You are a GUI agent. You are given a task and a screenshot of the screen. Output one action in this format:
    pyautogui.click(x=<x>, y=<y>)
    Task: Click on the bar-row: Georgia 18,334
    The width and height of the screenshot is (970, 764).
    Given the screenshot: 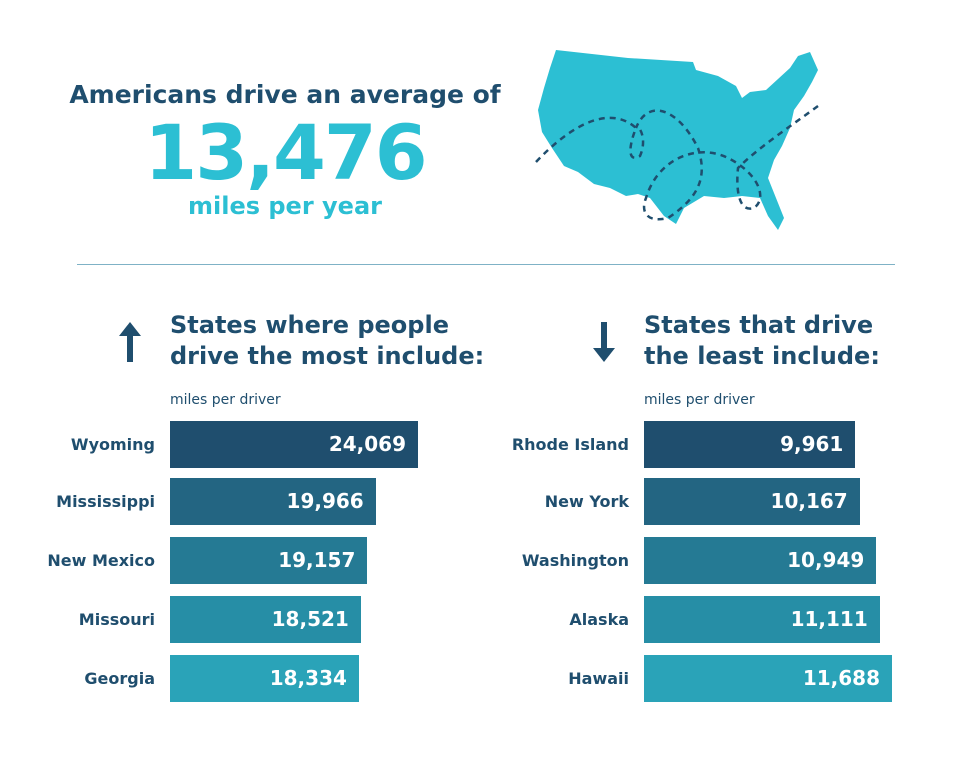 What is the action you would take?
    pyautogui.click(x=270, y=678)
    